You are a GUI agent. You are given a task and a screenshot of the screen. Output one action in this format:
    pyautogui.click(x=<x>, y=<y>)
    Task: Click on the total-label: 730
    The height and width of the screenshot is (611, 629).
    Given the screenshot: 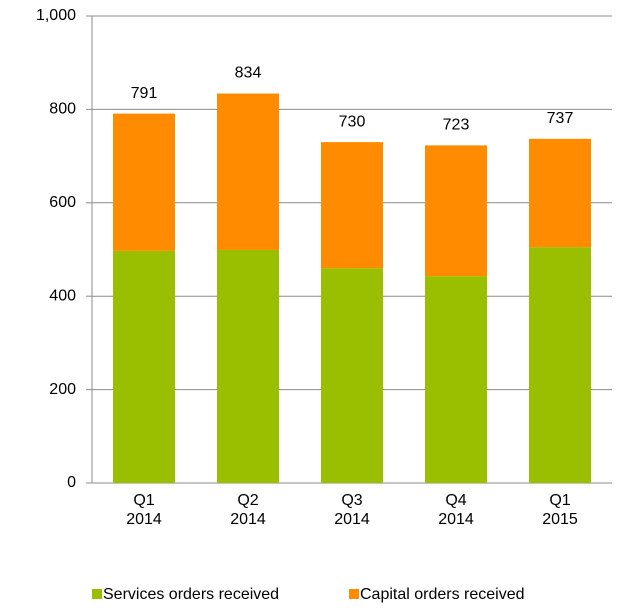 What is the action you would take?
    pyautogui.click(x=352, y=121)
    